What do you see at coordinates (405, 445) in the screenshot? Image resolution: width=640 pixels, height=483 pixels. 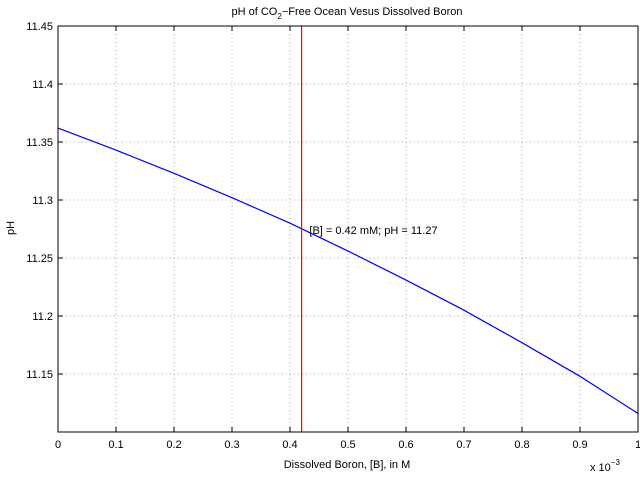 I see `x-tick-label: 0.6` at bounding box center [405, 445].